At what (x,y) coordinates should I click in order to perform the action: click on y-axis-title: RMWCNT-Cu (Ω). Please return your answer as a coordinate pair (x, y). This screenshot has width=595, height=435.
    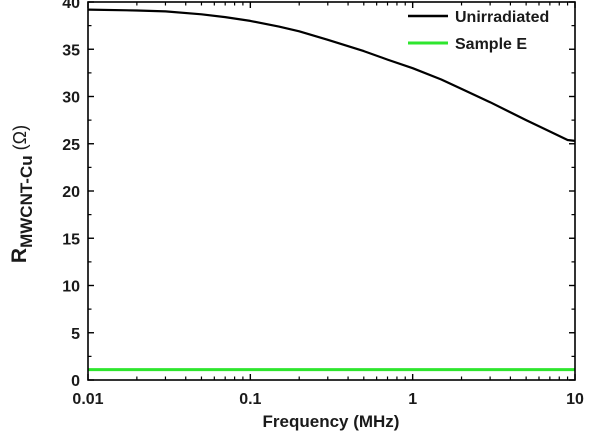
    Looking at the image, I should click on (22, 194).